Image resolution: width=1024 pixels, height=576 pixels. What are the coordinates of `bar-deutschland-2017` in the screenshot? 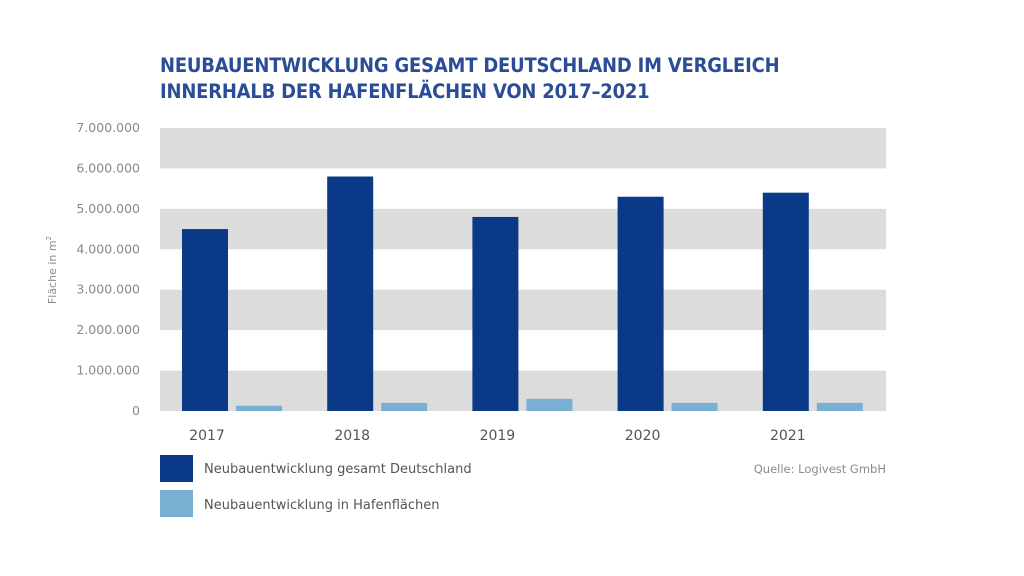 It's located at (205, 320).